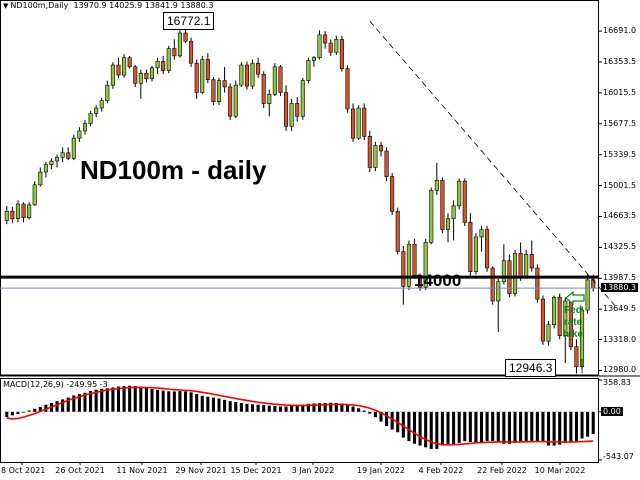  Describe the element at coordinates (23, 470) in the screenshot. I see `time-tick-label: 8 Oct 2021` at that location.